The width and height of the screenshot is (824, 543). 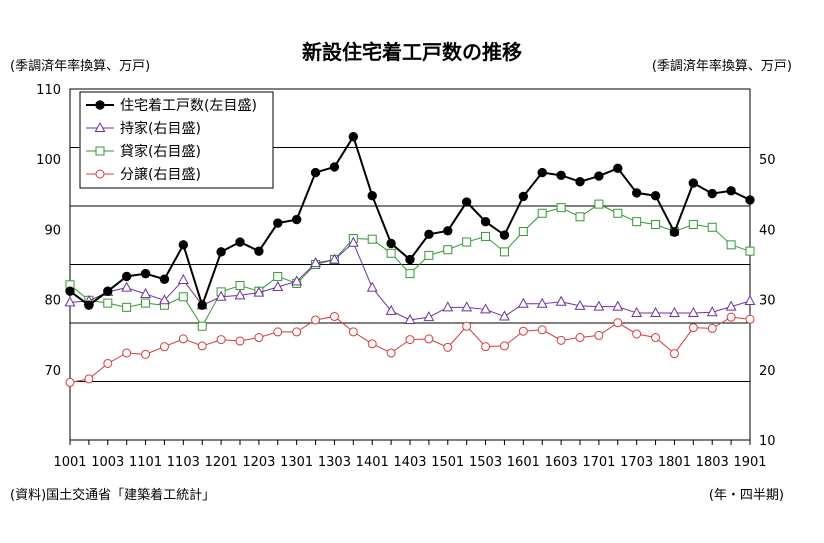 I want to click on x-axis-tick-label: 1203, so click(x=258, y=462).